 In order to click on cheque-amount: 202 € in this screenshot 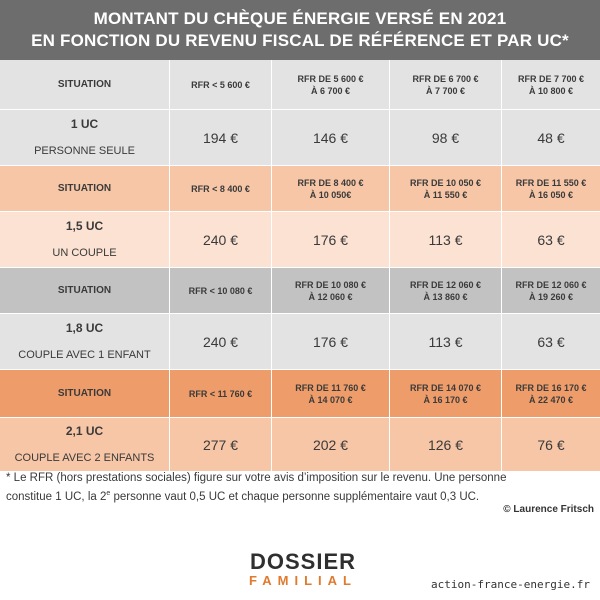, I will do `click(331, 445)`.